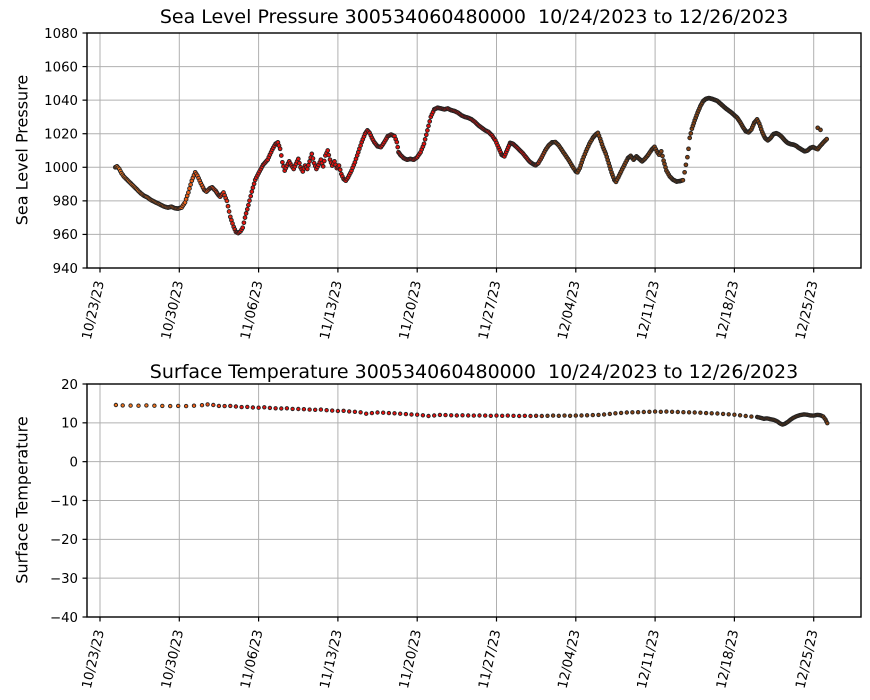  I want to click on x-tick-label: 11/13/23, so click(332, 311).